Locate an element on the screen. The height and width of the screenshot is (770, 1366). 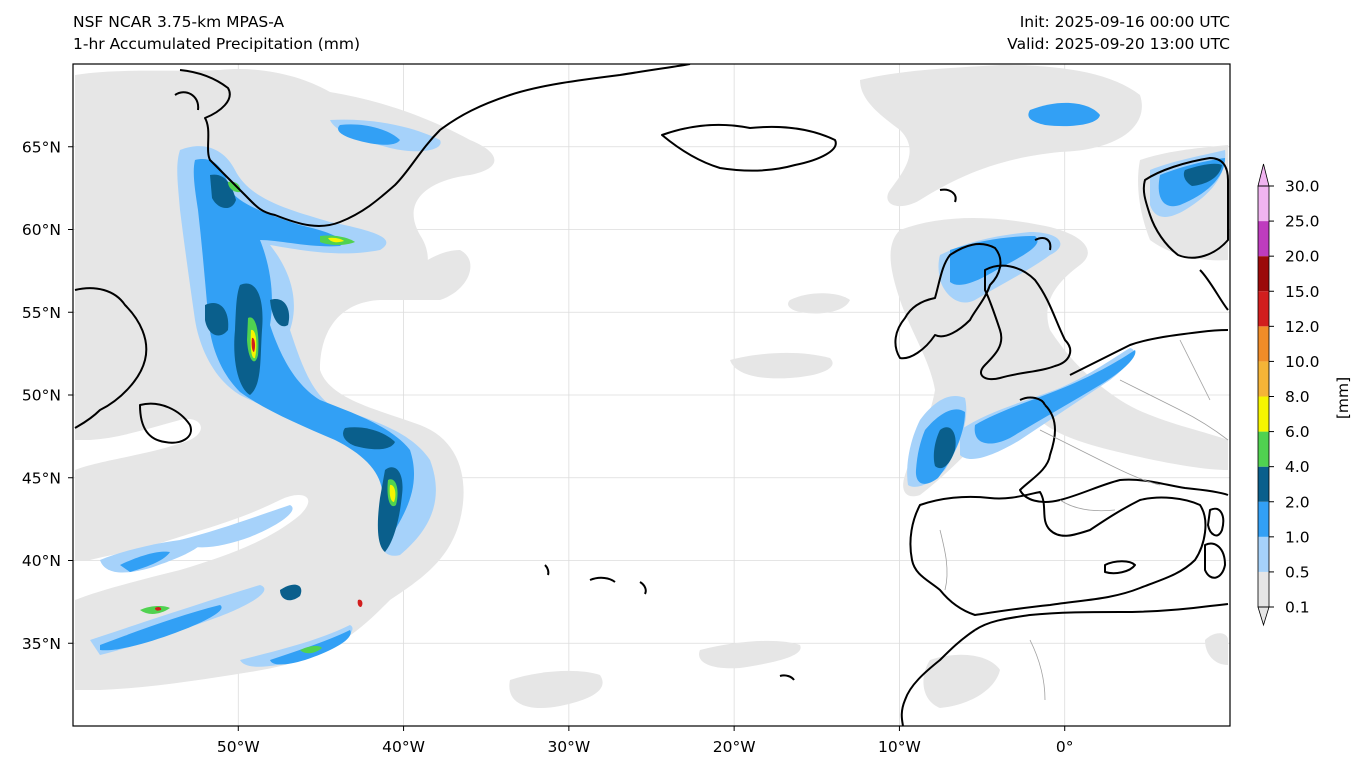
colorbar-unit-label: [mm] is located at coordinates (1343, 398).